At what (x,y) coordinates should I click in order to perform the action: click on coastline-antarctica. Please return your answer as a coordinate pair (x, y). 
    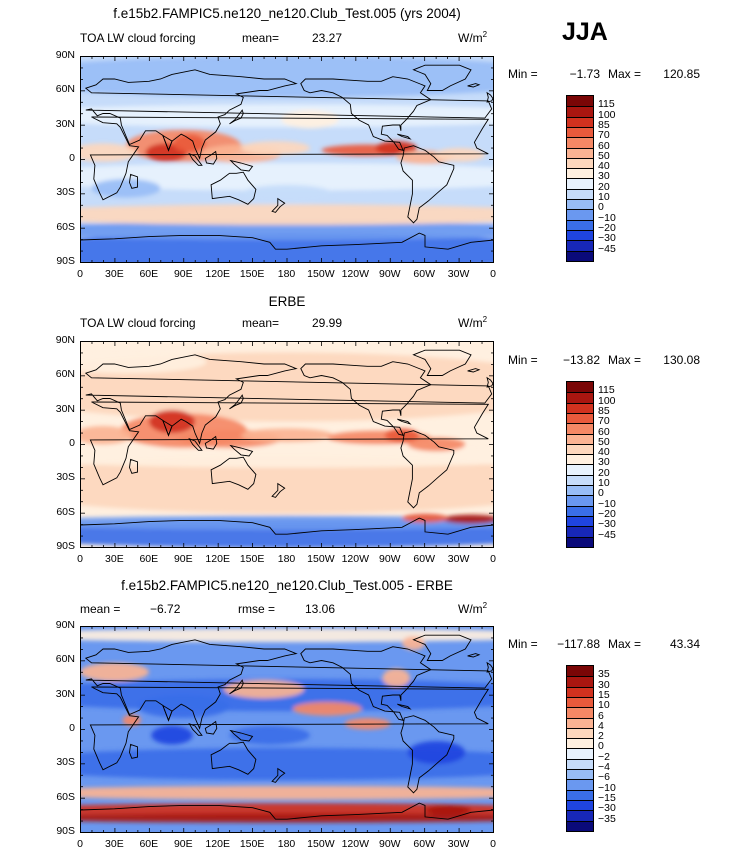
    Looking at the image, I should click on (287, 532).